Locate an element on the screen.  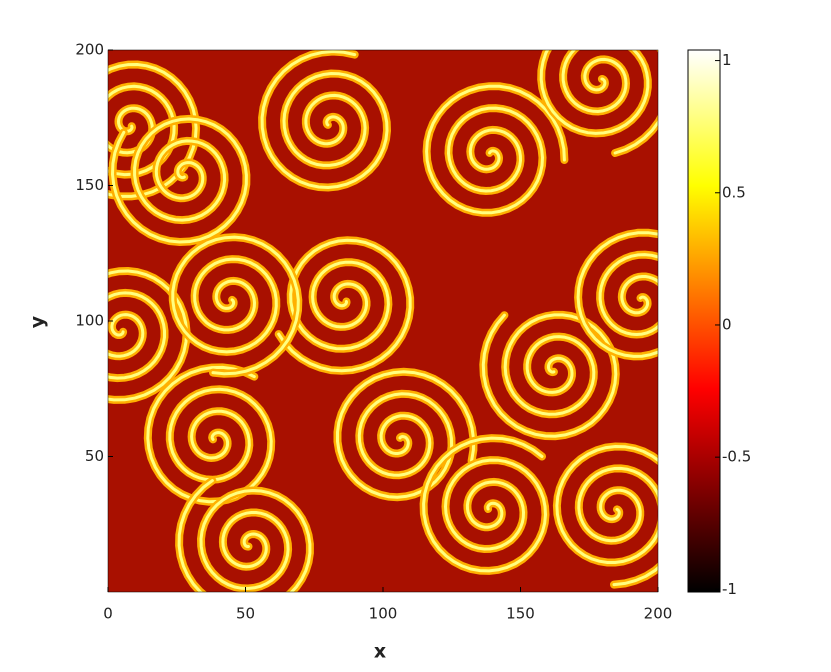
colorbar-tick-label: 0 is located at coordinates (727, 324).